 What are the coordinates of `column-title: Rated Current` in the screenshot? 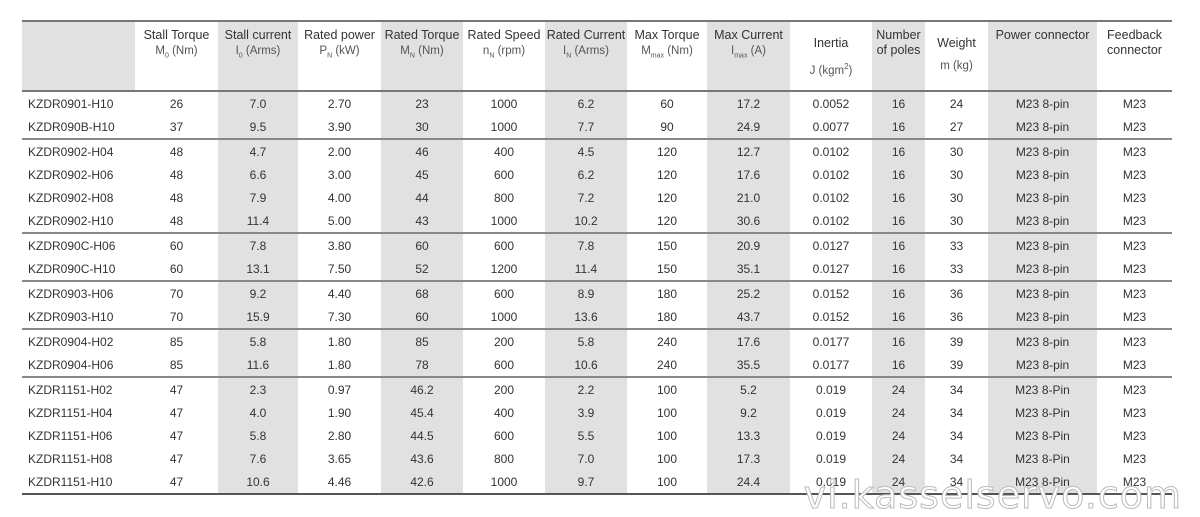 It's located at (586, 35).